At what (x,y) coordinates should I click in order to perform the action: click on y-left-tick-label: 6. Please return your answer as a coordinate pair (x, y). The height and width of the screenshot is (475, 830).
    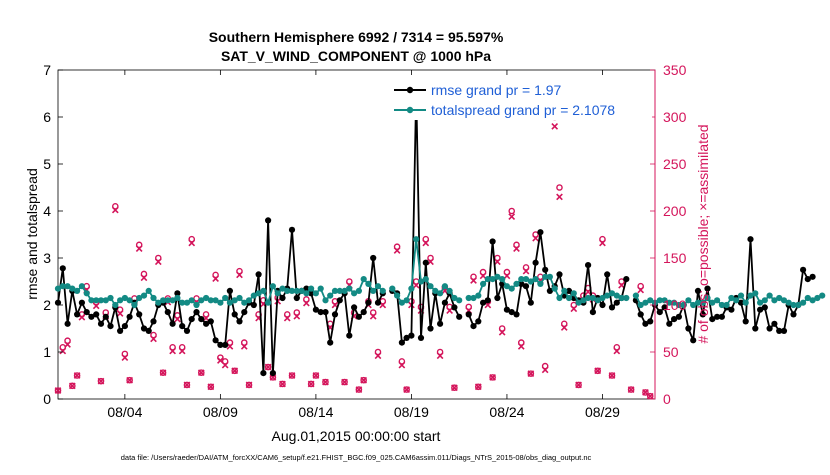
    Looking at the image, I should click on (47, 117).